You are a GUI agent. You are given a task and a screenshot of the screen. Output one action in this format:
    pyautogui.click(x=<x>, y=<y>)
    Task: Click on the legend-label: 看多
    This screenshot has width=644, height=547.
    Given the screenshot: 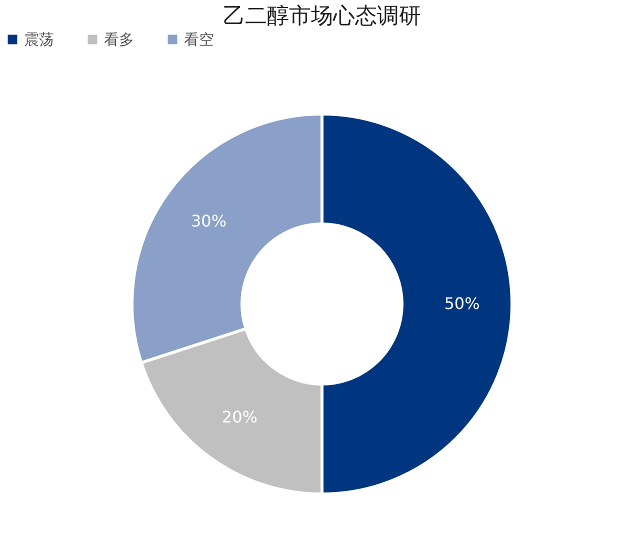 What is the action you would take?
    pyautogui.click(x=119, y=39)
    